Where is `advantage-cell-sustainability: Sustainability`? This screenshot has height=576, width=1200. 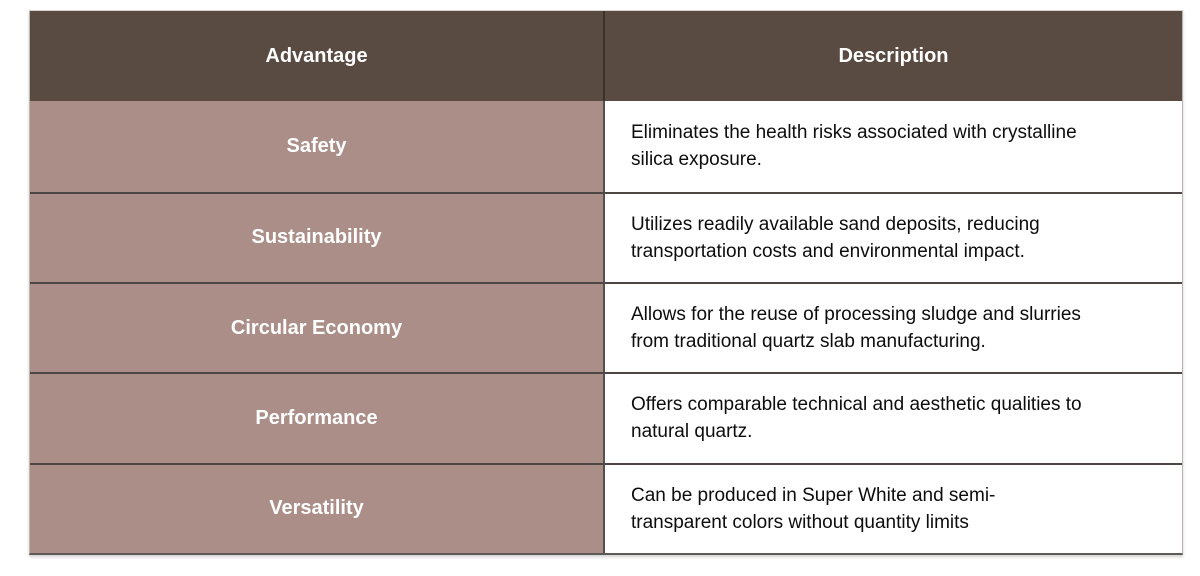 advantage-cell-sustainability: Sustainability is located at coordinates (317, 236).